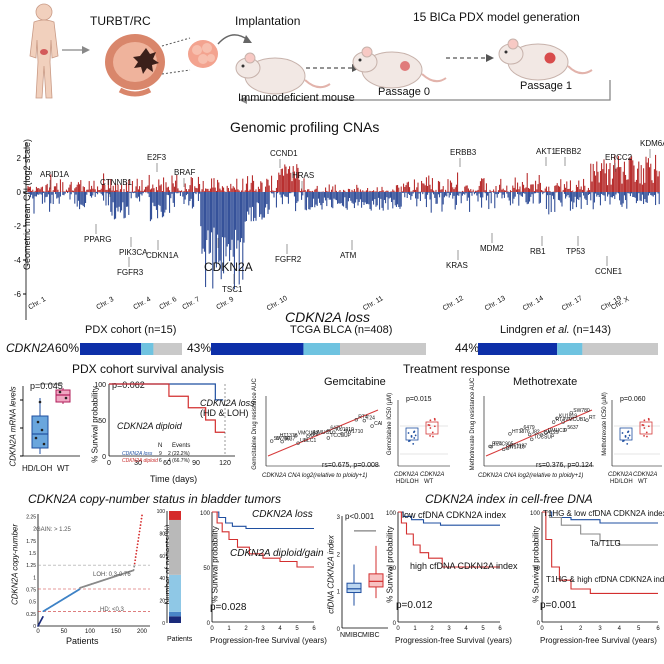  Describe the element at coordinates (348, 255) in the screenshot. I see `gene-label-atm: ATM` at that location.